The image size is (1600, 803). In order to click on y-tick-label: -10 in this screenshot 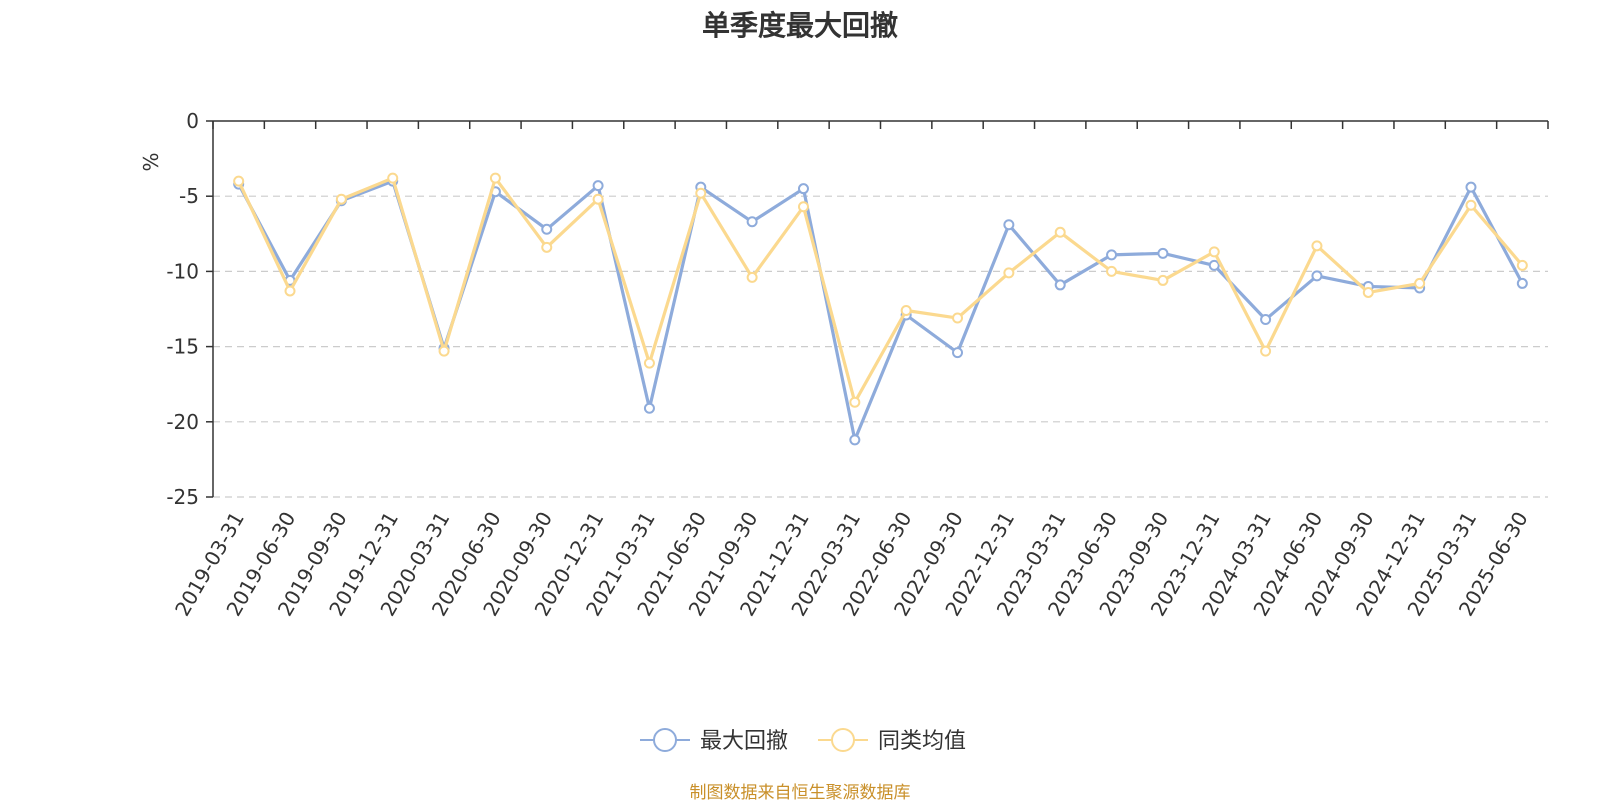, I will do `click(182, 271)`.